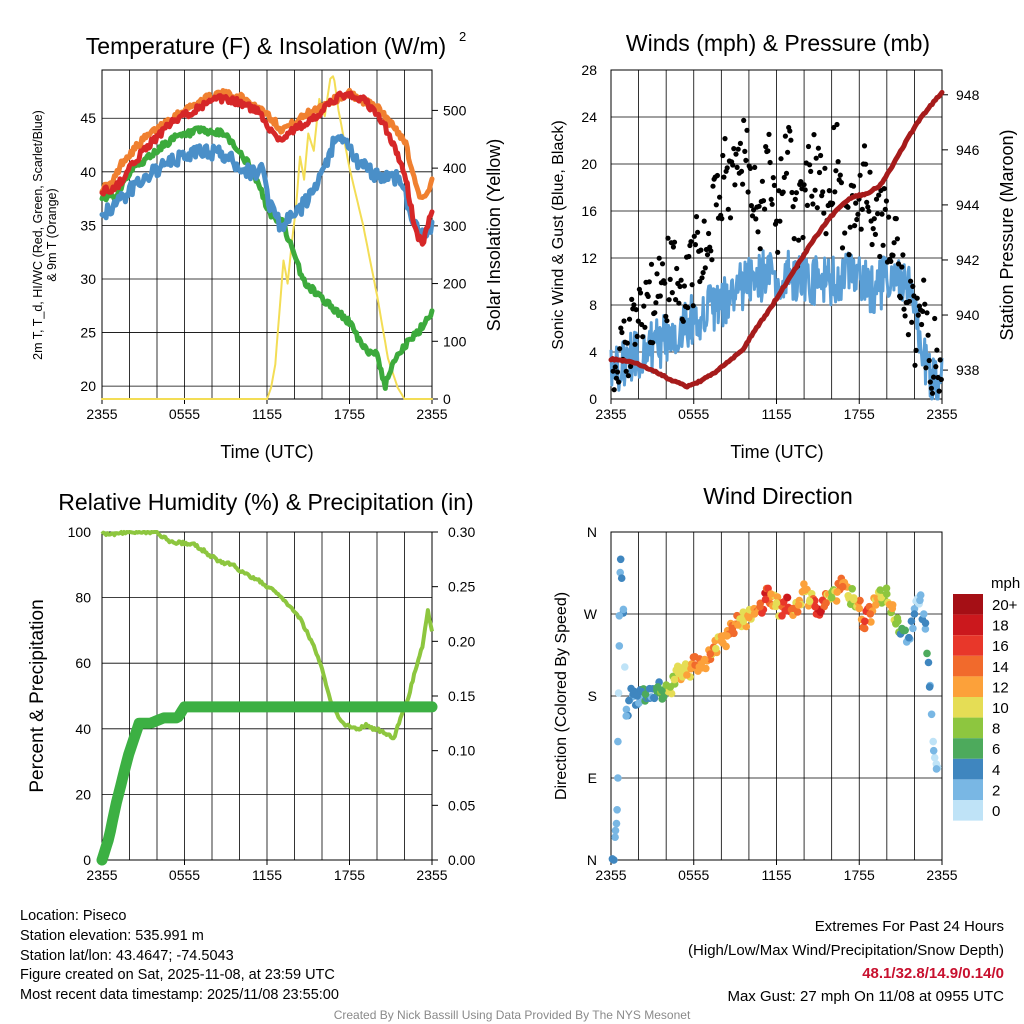 Image resolution: width=1024 pixels, height=1024 pixels. What do you see at coordinates (933, 973) in the screenshot?
I see `extremes-values: 48.1/32.8/14.9/0.14/0` at bounding box center [933, 973].